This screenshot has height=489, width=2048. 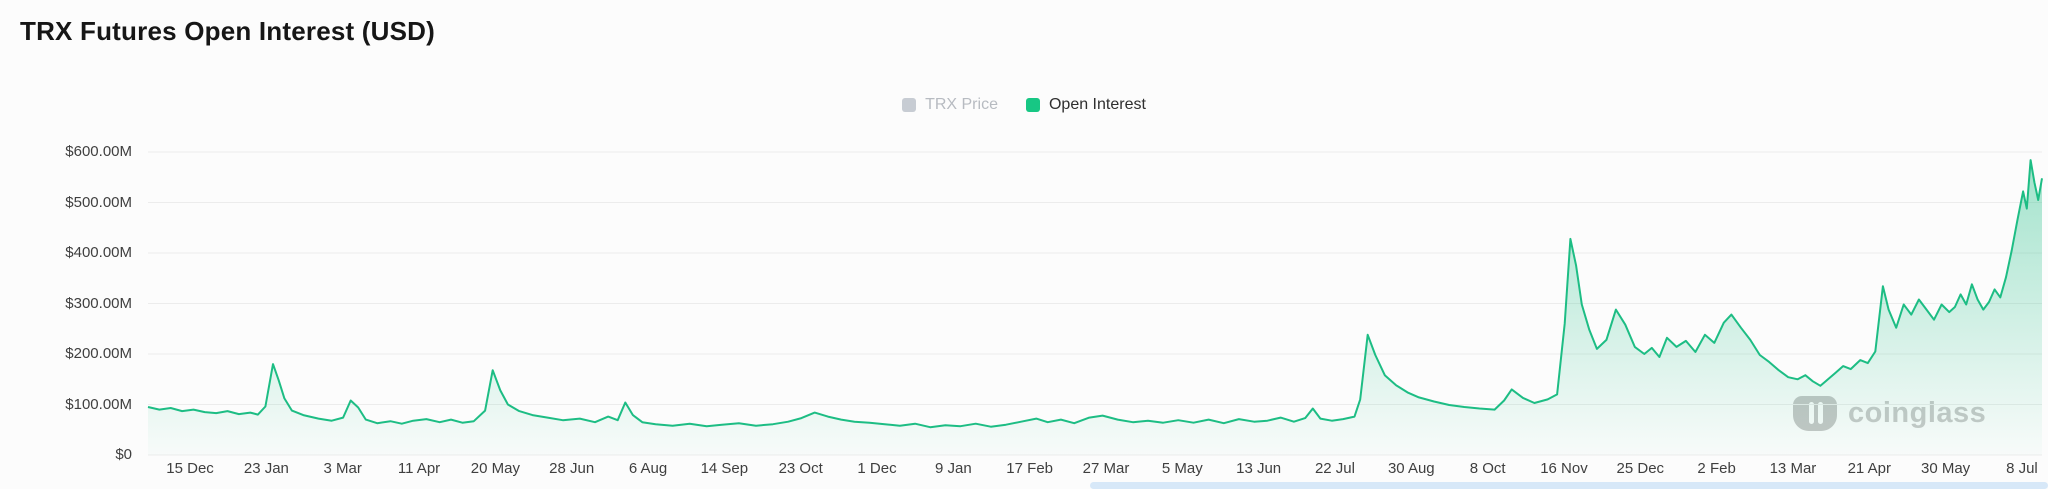 What do you see at coordinates (228, 31) in the screenshot?
I see `chart-title: TRX Futures Open Interest (USD)` at bounding box center [228, 31].